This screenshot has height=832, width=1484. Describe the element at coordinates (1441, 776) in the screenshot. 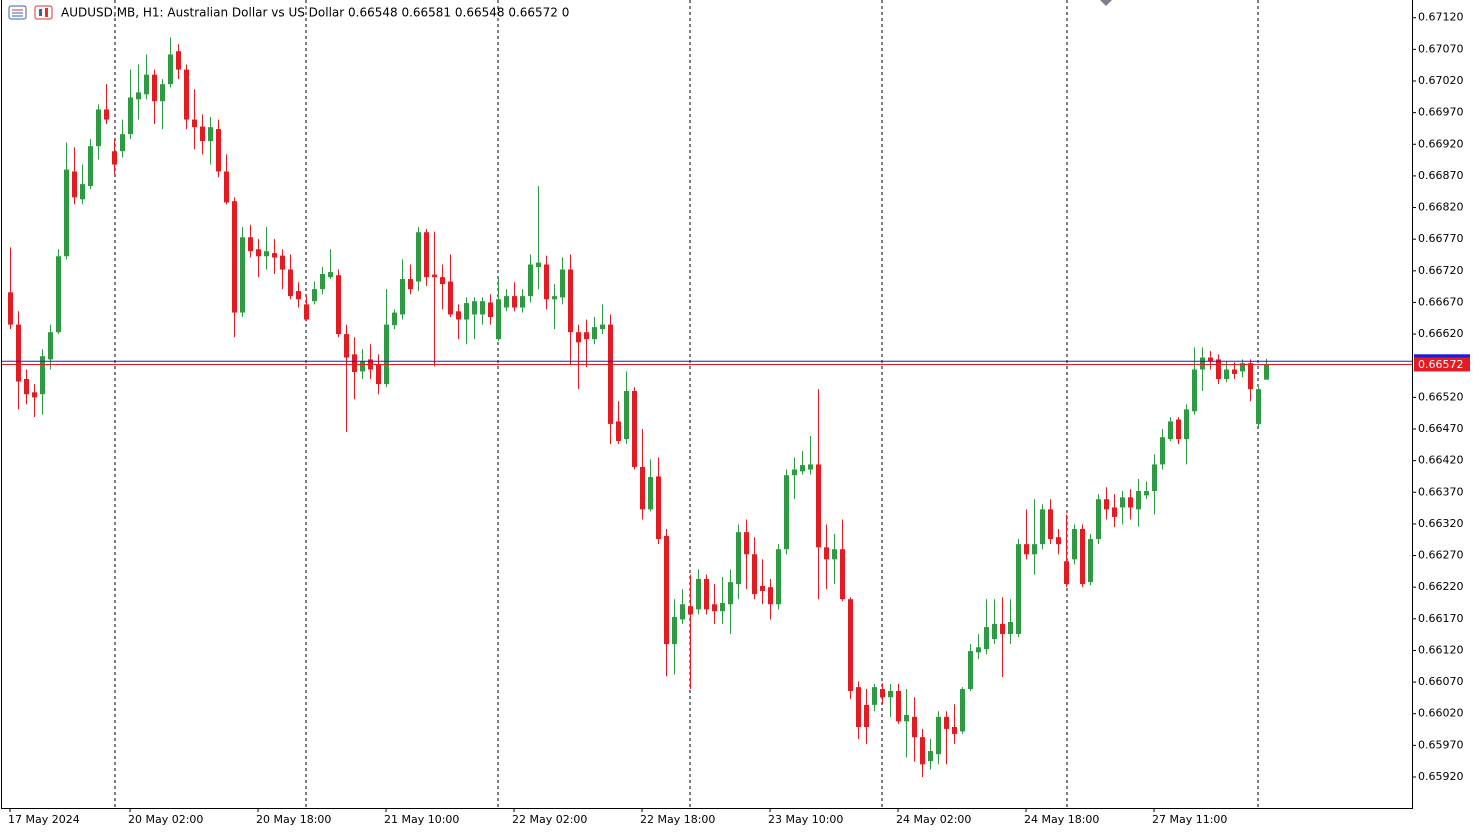

I see `y-tick-label: 0.65920` at that location.